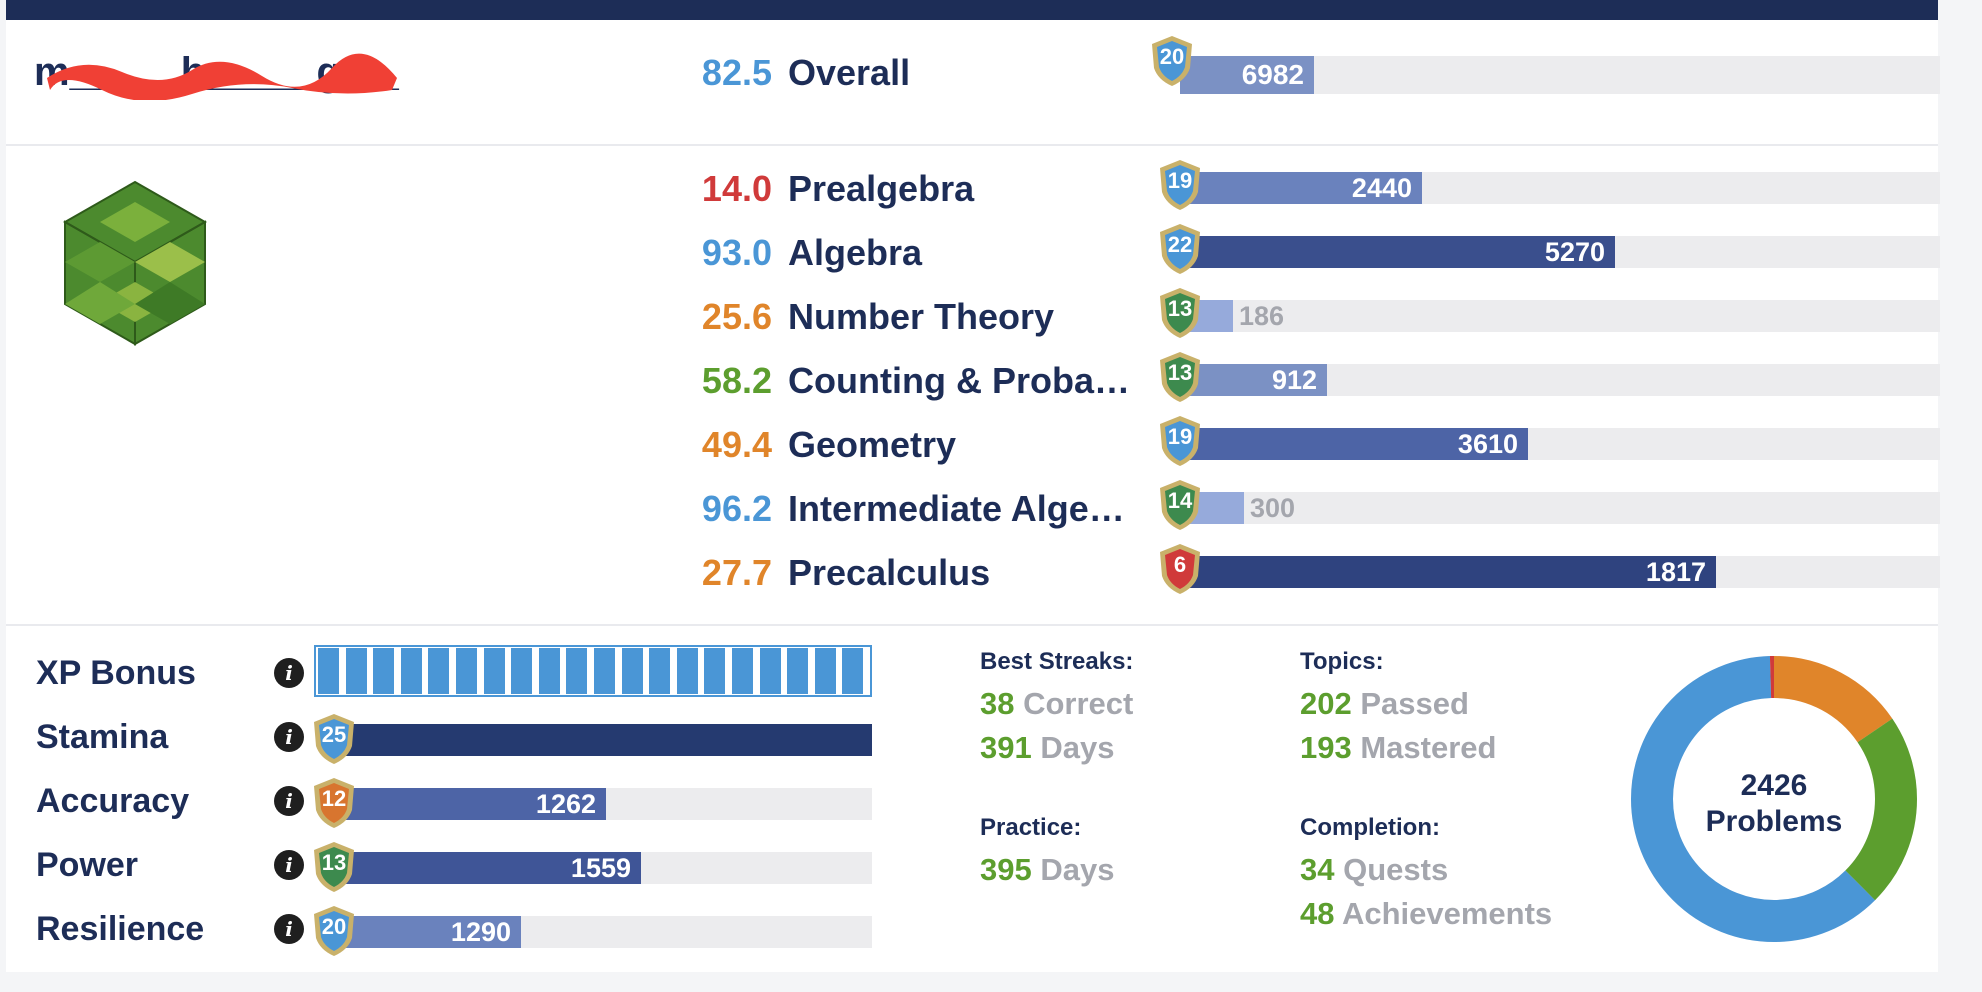 The height and width of the screenshot is (992, 1982). Describe the element at coordinates (1574, 252) in the screenshot. I see `subject-value: 5270` at that location.